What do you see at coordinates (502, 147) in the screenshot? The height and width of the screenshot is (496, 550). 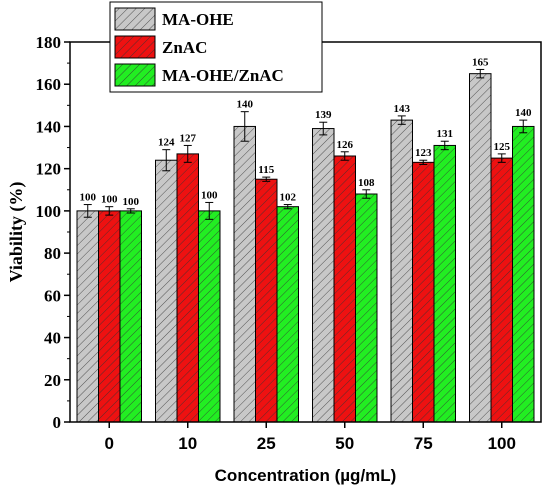 I see `data-label: 125` at bounding box center [502, 147].